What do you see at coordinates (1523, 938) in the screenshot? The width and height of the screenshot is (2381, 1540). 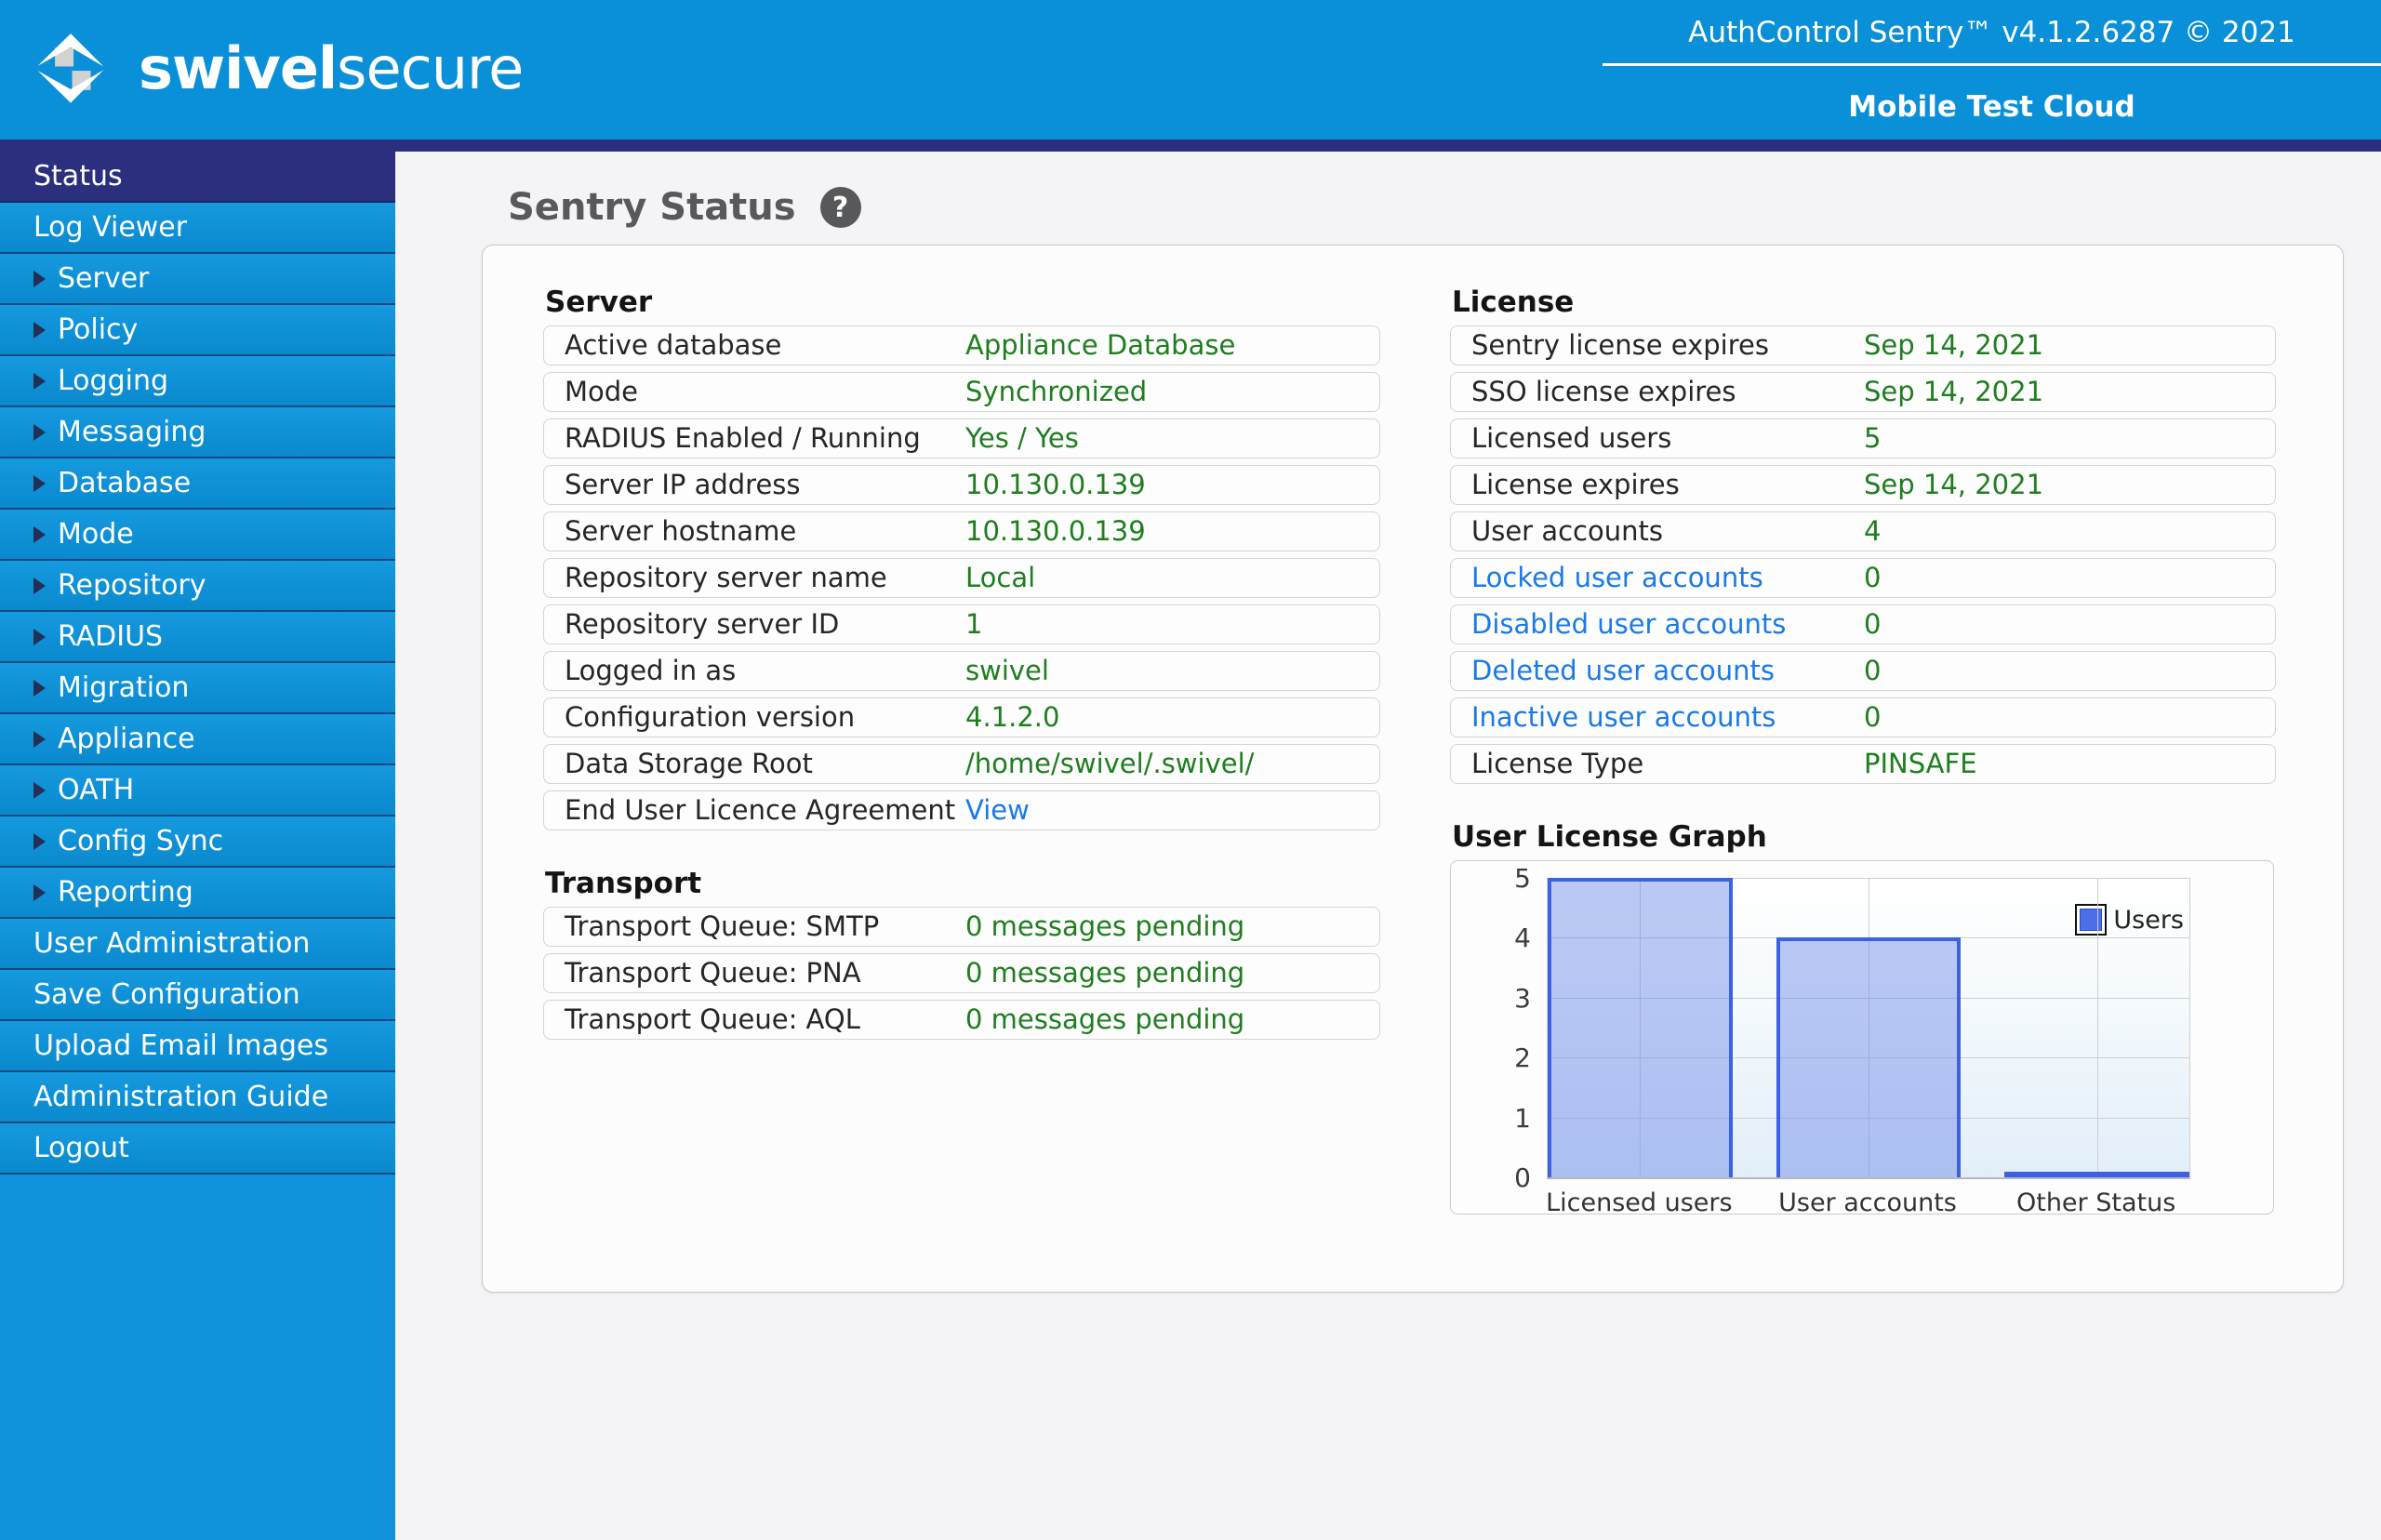 I see `y-tick-label: 4` at bounding box center [1523, 938].